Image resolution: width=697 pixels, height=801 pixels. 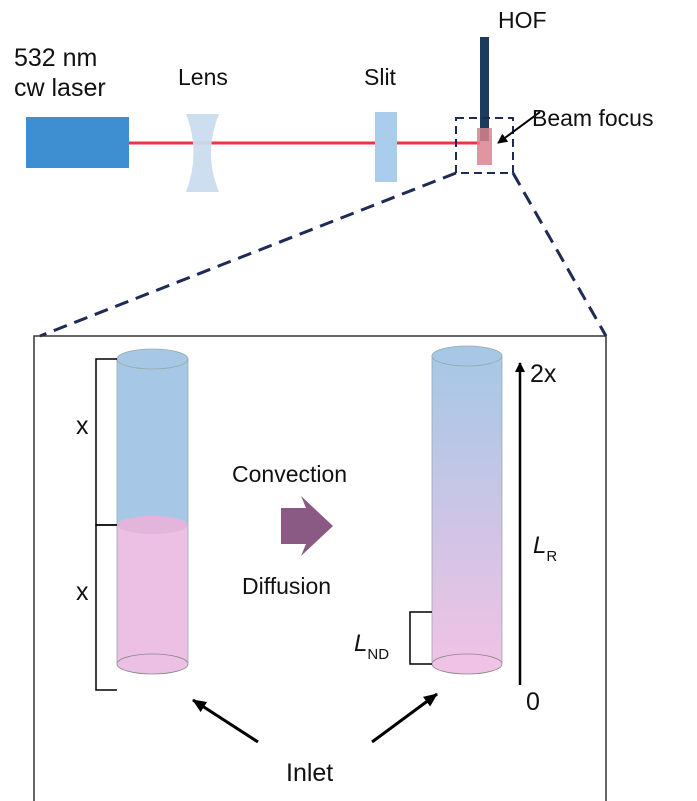 What do you see at coordinates (380, 77) in the screenshot?
I see `slit-label: Slit` at bounding box center [380, 77].